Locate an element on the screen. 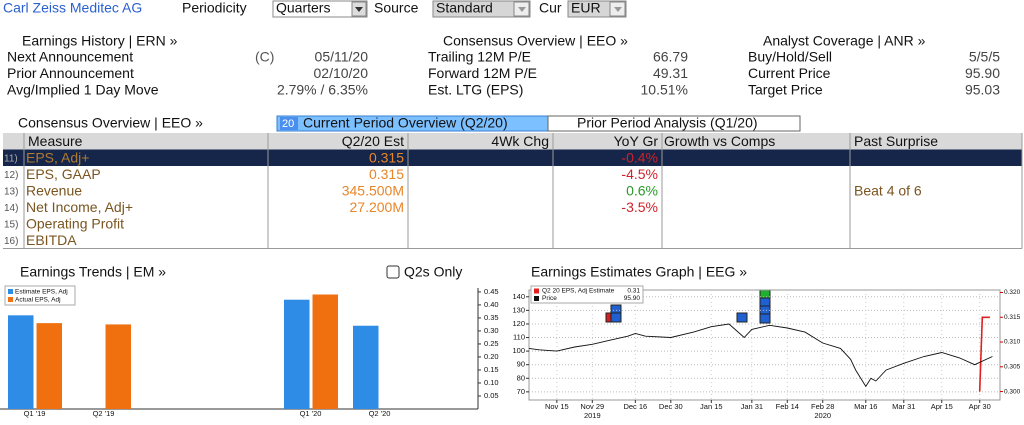 This screenshot has height=425, width=1024. column-header: Growth vs Comps is located at coordinates (719, 141).